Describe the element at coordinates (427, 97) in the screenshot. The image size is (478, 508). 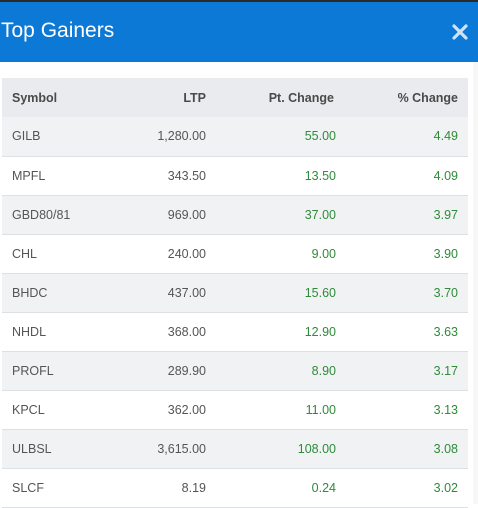
I see `column-header-pct-change: % Change` at that location.